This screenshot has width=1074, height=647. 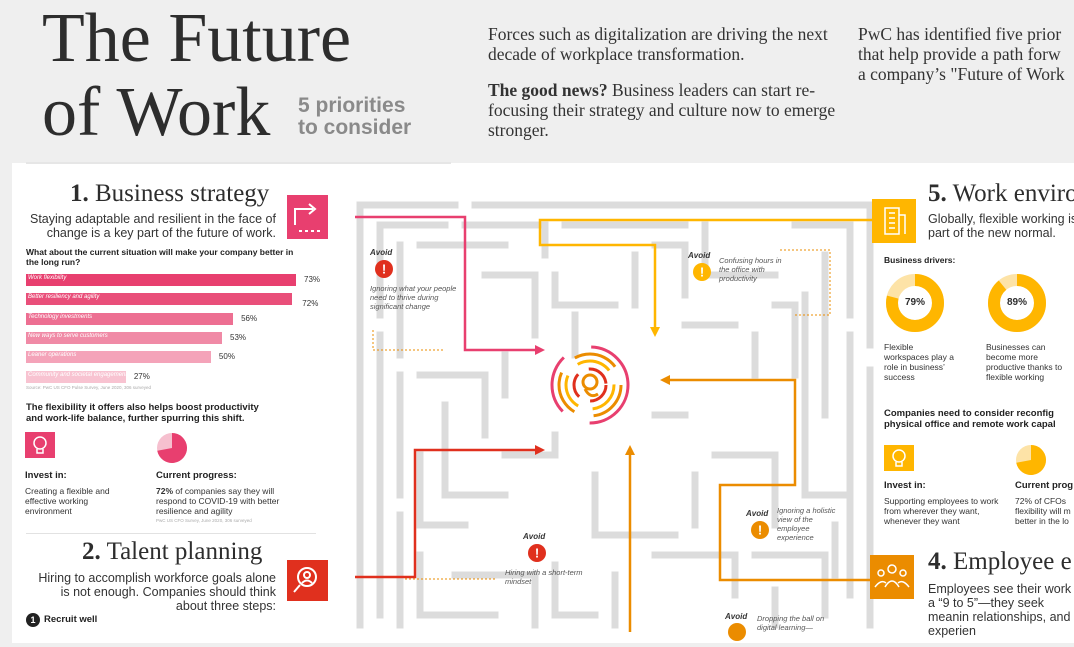 What do you see at coordinates (548, 90) in the screenshot?
I see `good-news-bold: The good news?` at bounding box center [548, 90].